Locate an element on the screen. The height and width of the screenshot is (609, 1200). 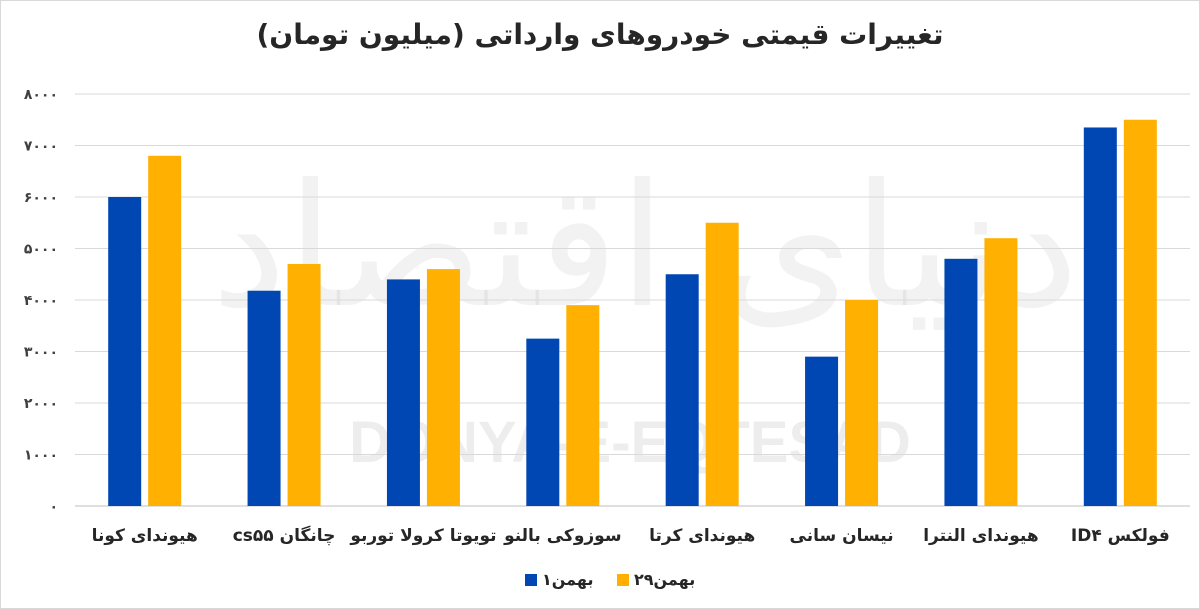
legend-label: ۱بهمن is located at coordinates (567, 579).